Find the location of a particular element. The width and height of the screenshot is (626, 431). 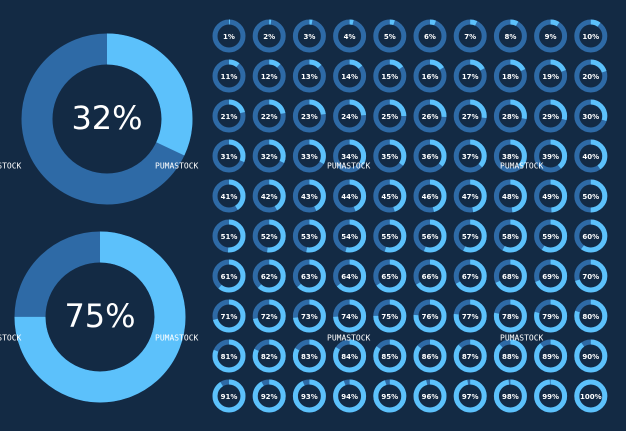

ring-label: 66% is located at coordinates (430, 277).